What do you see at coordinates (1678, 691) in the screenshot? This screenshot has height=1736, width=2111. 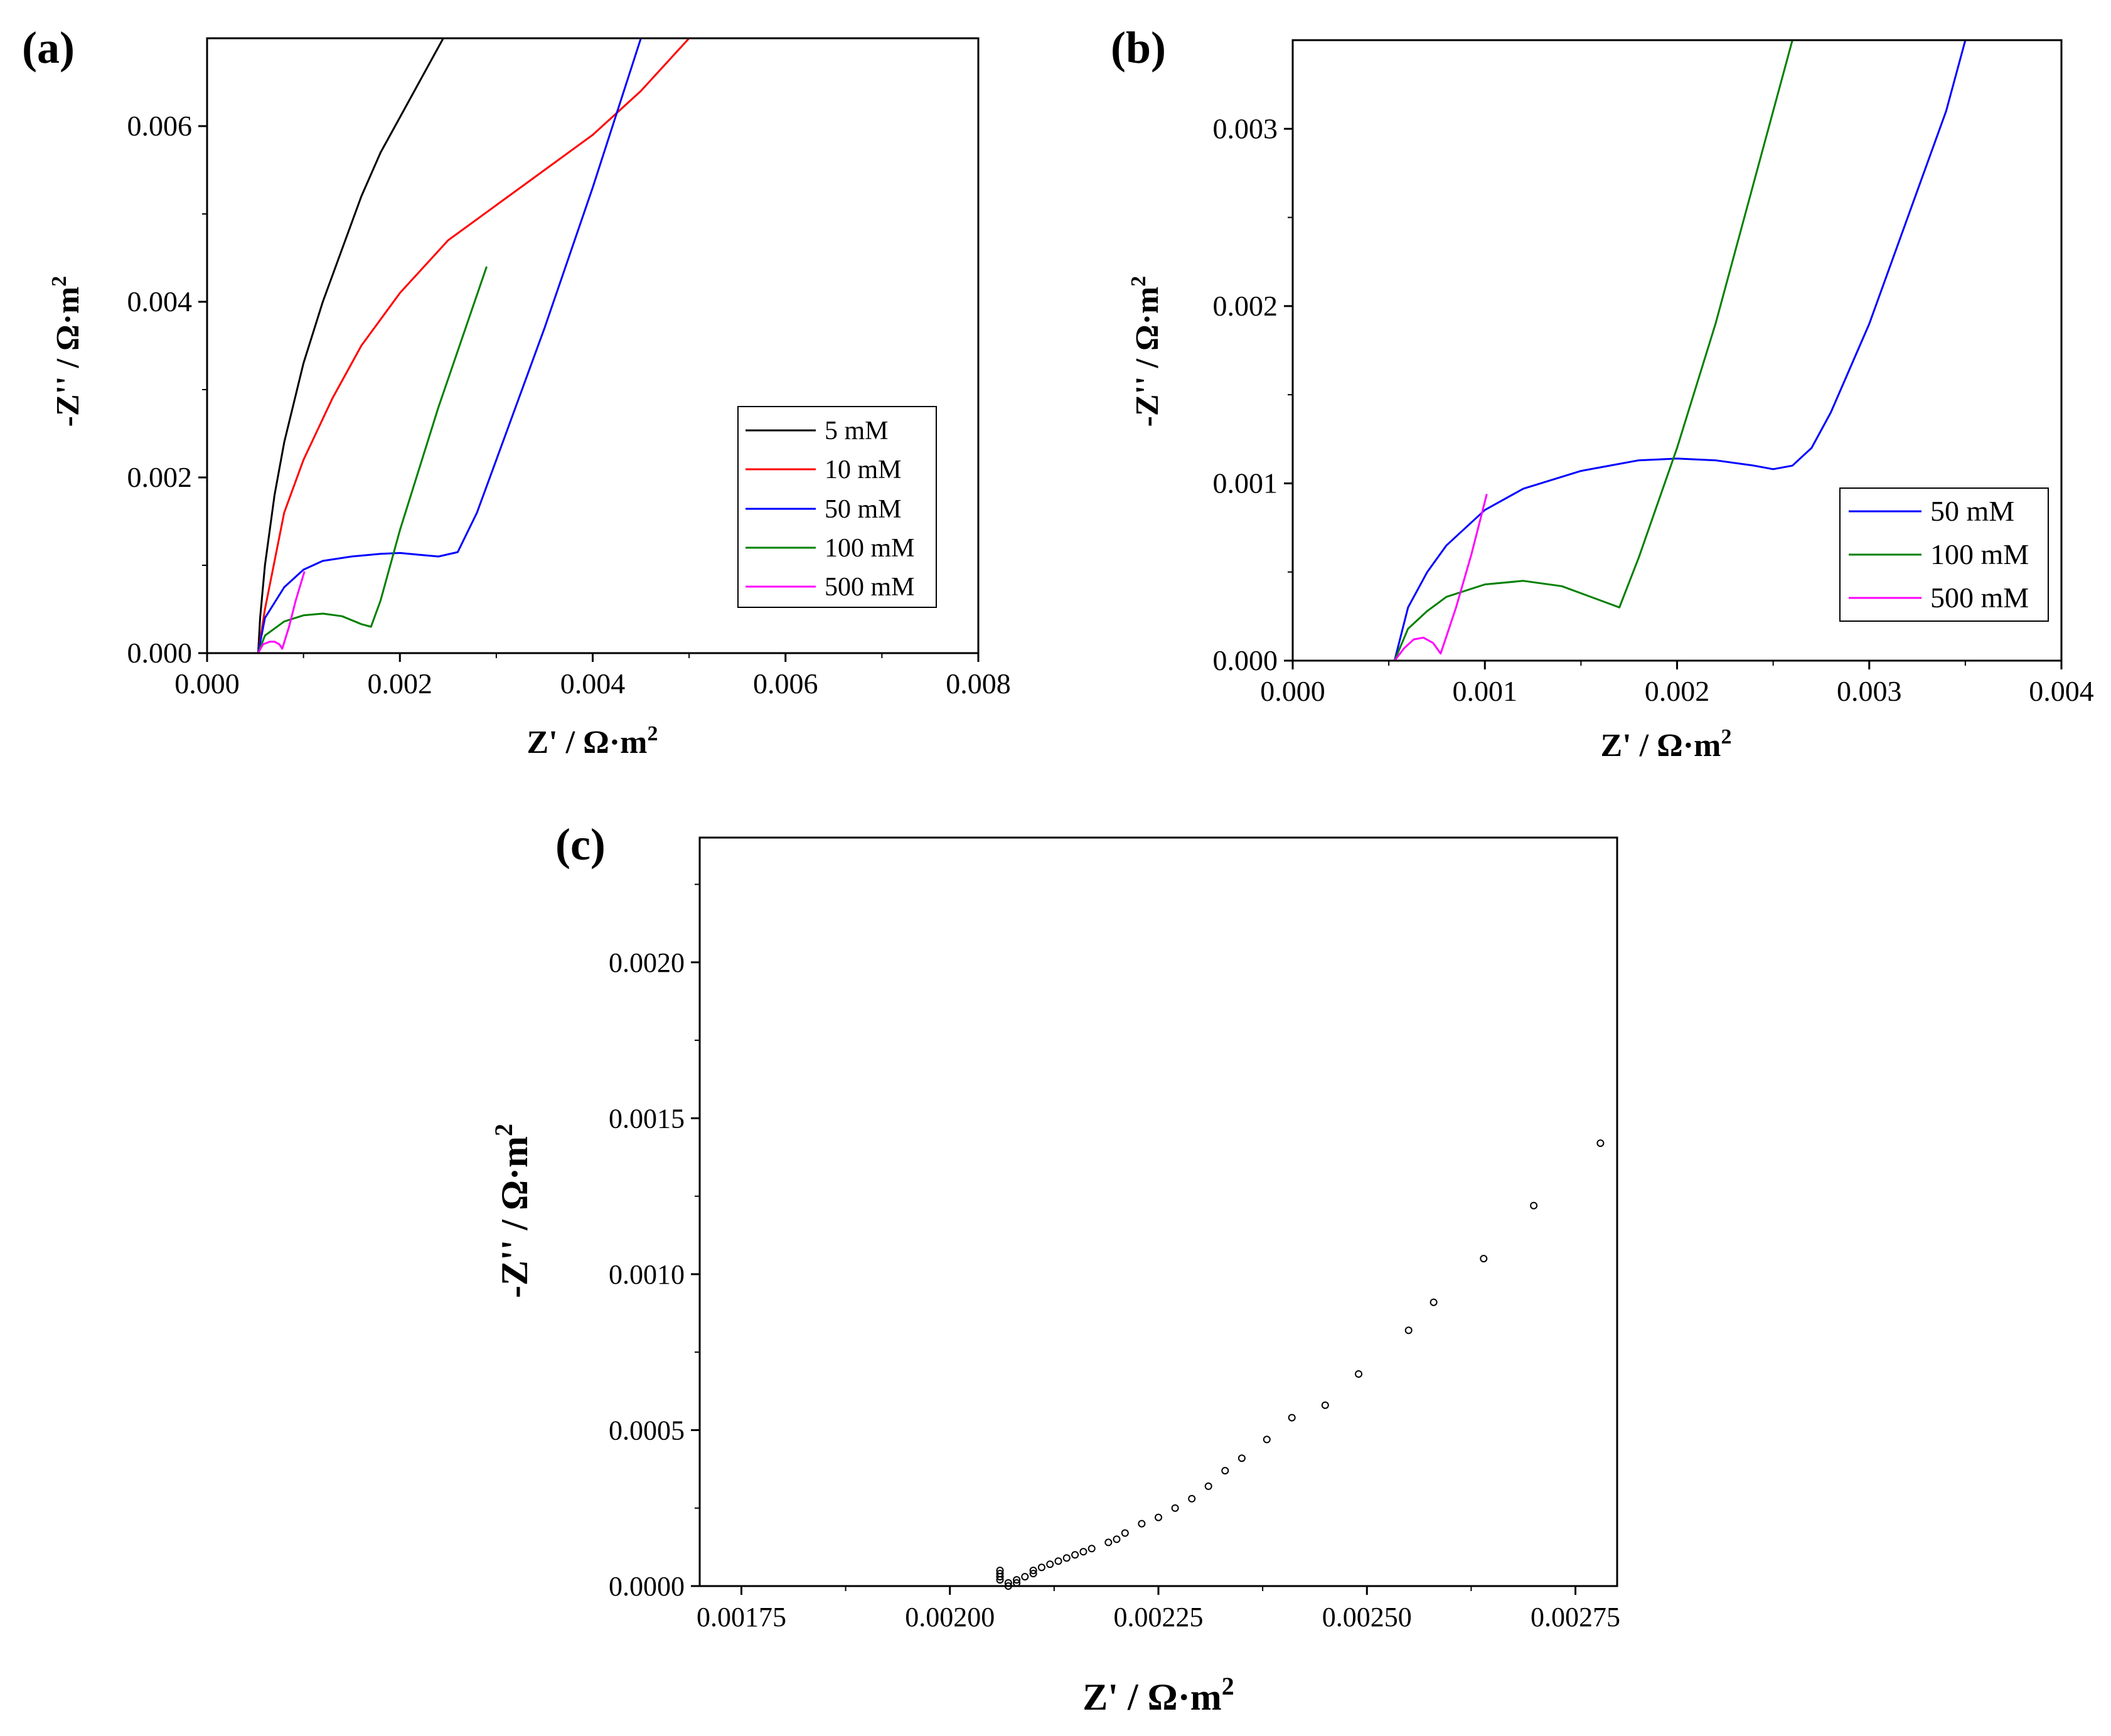 I see `panel-b-x-tick-label: 0.002` at bounding box center [1678, 691].